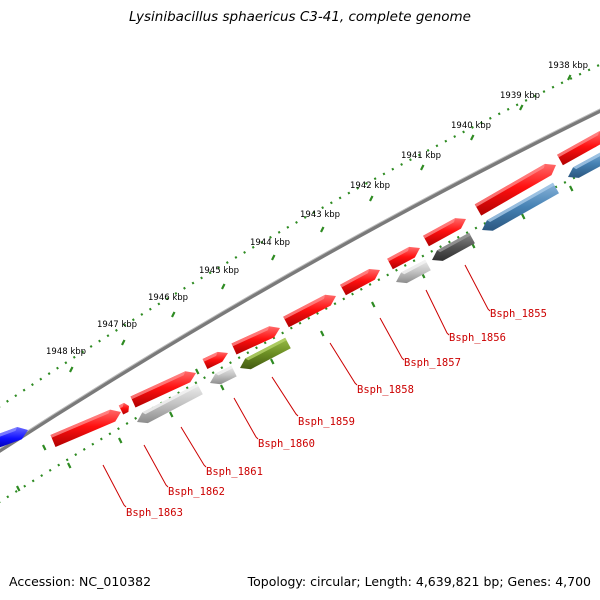  Describe the element at coordinates (66, 352) in the screenshot. I see `kbp-label: 1948 kbp` at that location.